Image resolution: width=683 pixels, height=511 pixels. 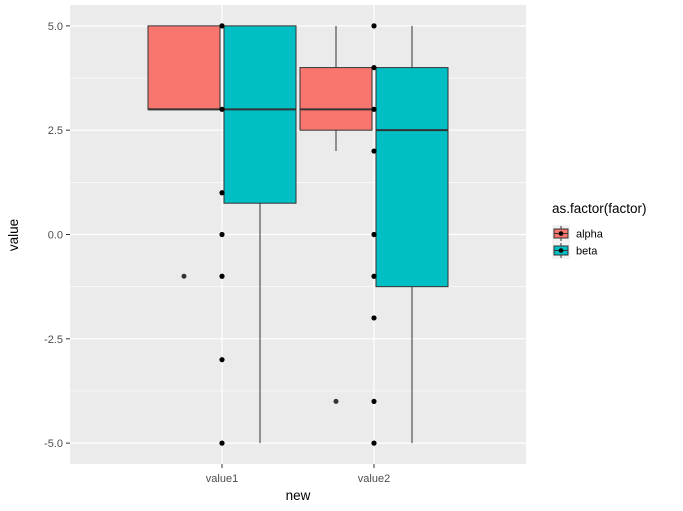 What do you see at coordinates (13, 235) in the screenshot?
I see `y-axis-title: value` at bounding box center [13, 235].